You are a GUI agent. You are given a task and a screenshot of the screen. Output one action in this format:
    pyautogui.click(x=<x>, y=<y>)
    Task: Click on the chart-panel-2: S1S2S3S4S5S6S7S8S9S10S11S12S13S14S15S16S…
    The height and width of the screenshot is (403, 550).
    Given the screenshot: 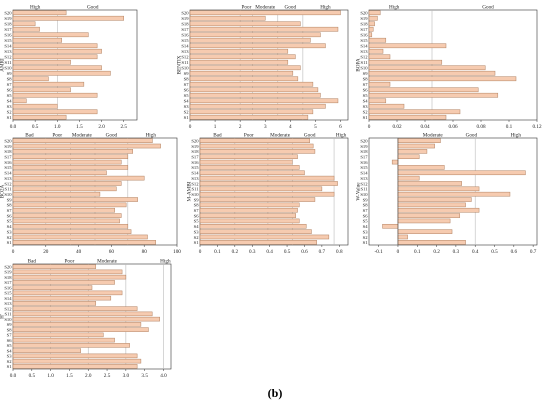 What is the action you would take?
    pyautogui.click(x=263, y=67)
    